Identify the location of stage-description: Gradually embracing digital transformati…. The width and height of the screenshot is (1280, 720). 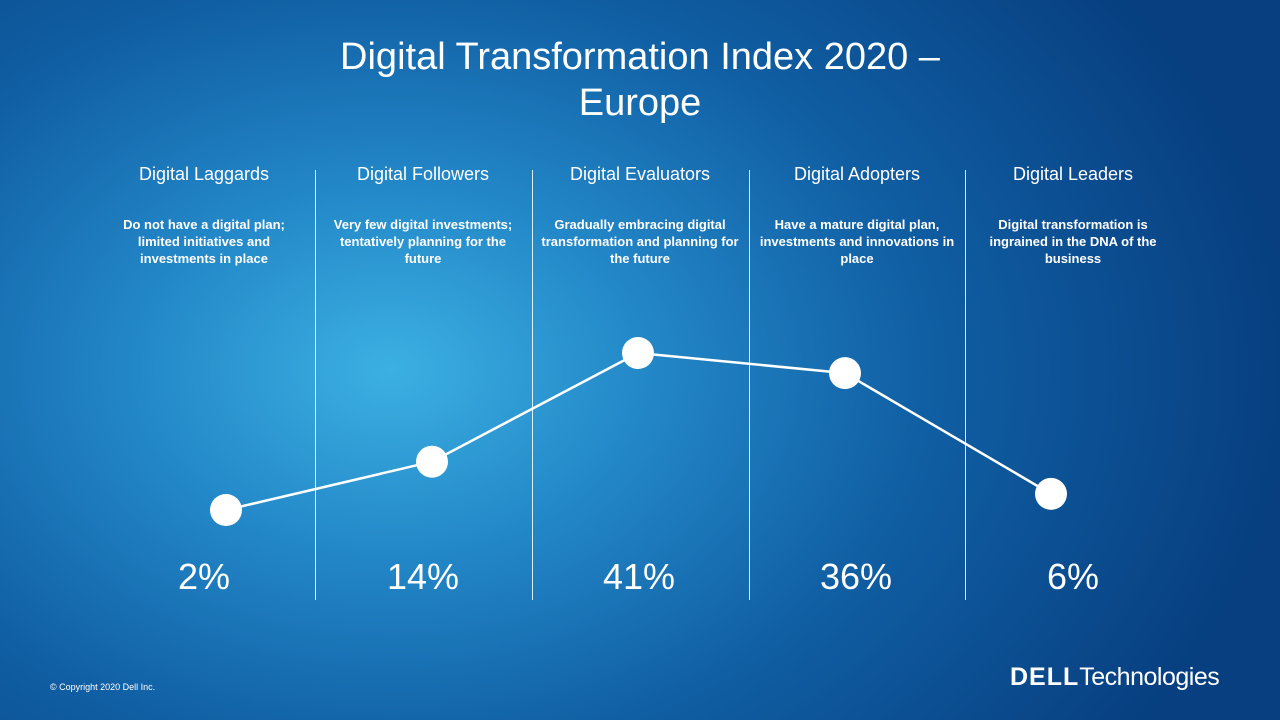
(640, 241).